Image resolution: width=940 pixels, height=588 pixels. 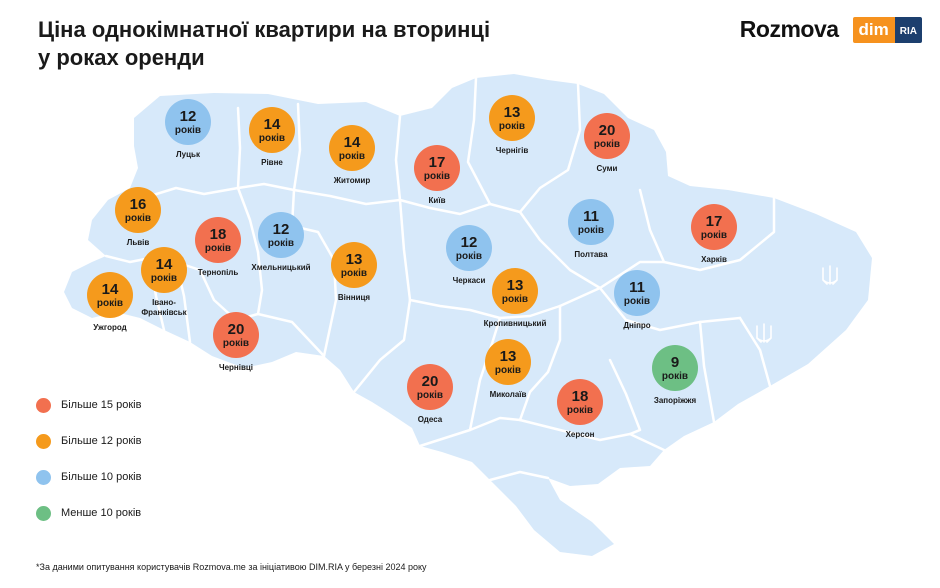 What do you see at coordinates (138, 242) in the screenshot?
I see `city-name: Львів` at bounding box center [138, 242].